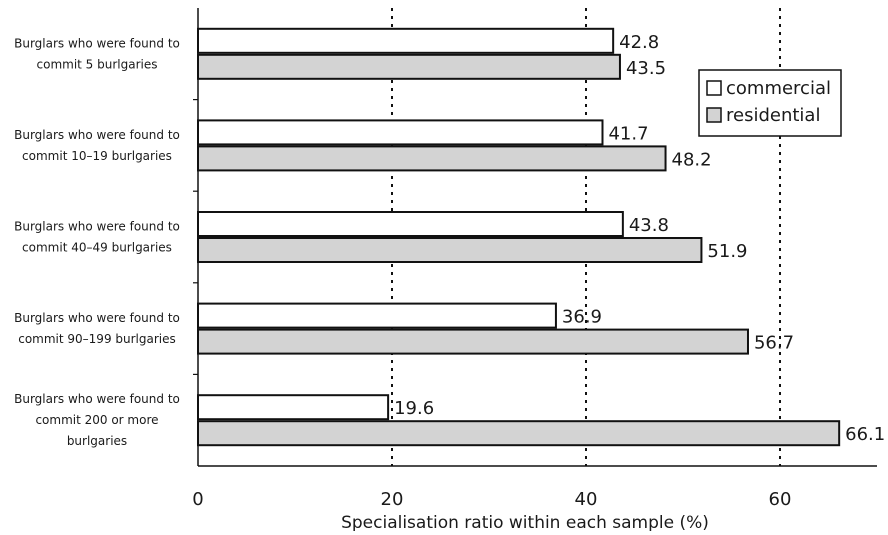 Image resolution: width=888 pixels, height=535 pixels. I want to click on category-label-2-1: commit 40–49 burlgaries, so click(97, 248).